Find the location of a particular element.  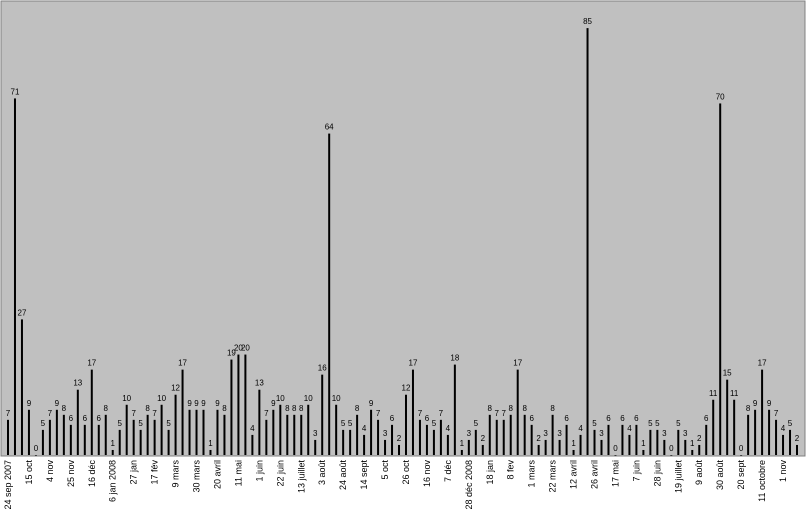

x-tick-label: 5 oct is located at coordinates (385, 470).